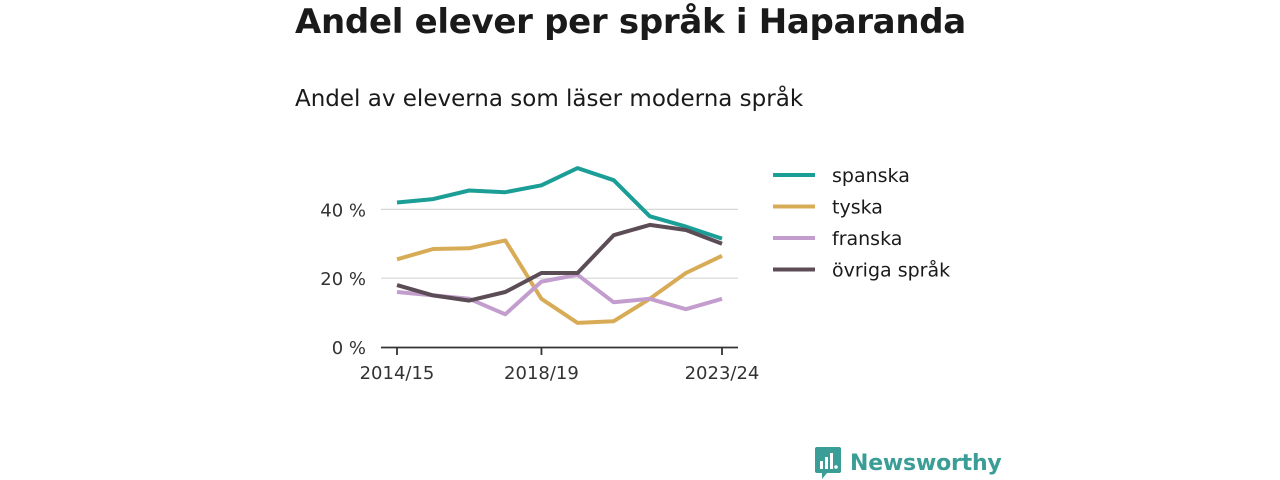  I want to click on brand-logo: Newsworthy, so click(908, 463).